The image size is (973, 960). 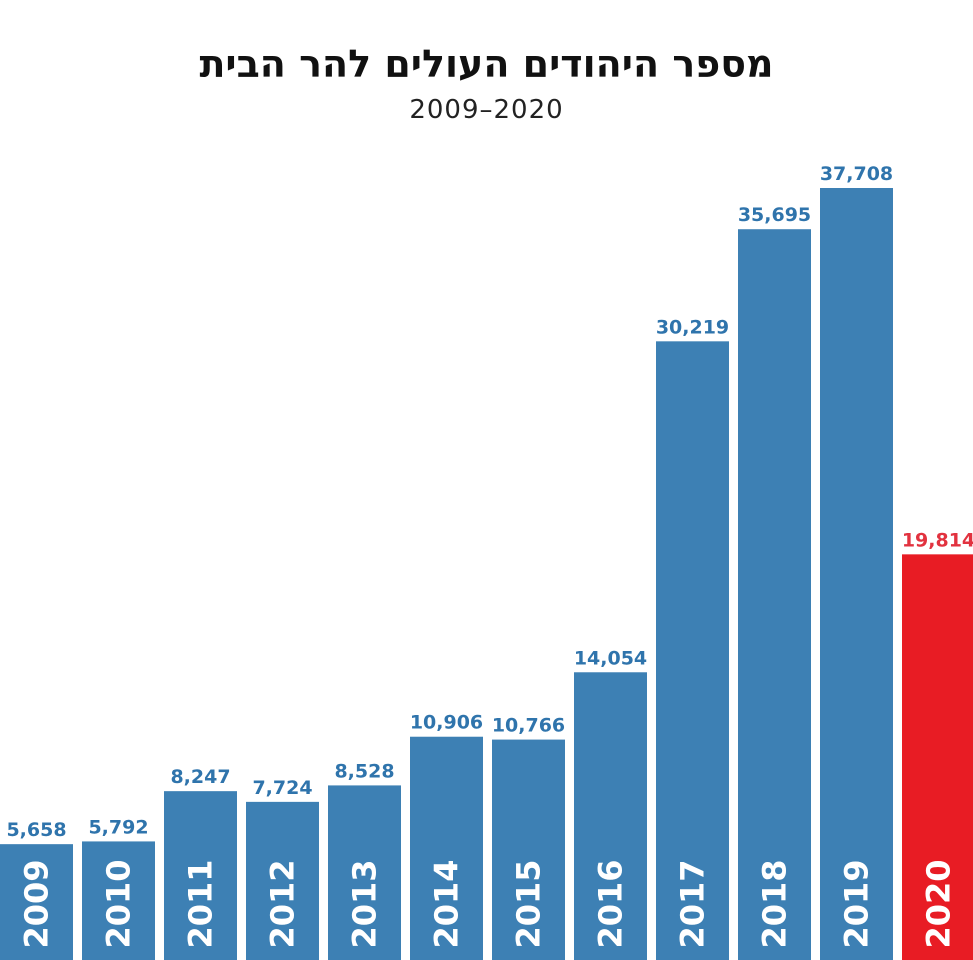 I want to click on value-label-2020: 19,814, so click(x=937, y=540).